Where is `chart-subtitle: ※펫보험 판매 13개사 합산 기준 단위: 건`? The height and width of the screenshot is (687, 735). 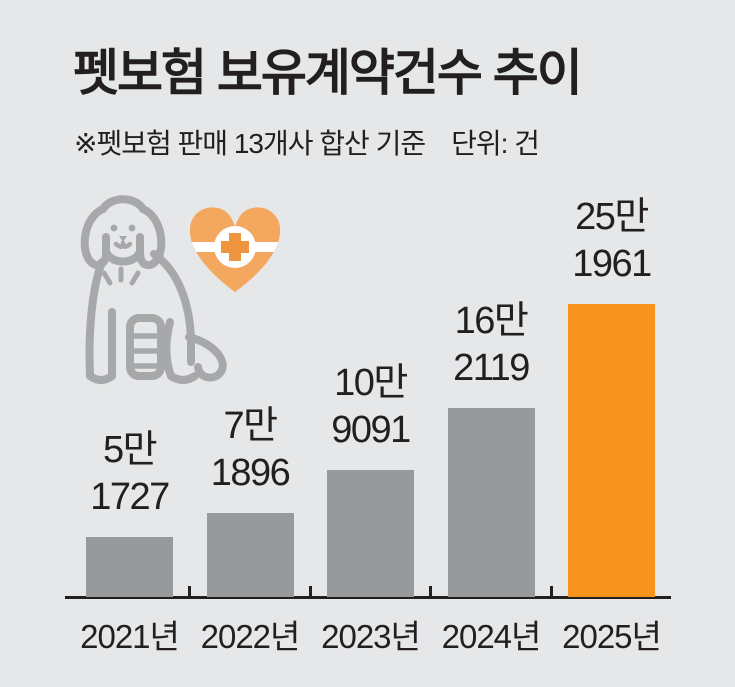
chart-subtitle: ※펫보험 판매 13개사 합산 기준 단위: 건 is located at coordinates (307, 142).